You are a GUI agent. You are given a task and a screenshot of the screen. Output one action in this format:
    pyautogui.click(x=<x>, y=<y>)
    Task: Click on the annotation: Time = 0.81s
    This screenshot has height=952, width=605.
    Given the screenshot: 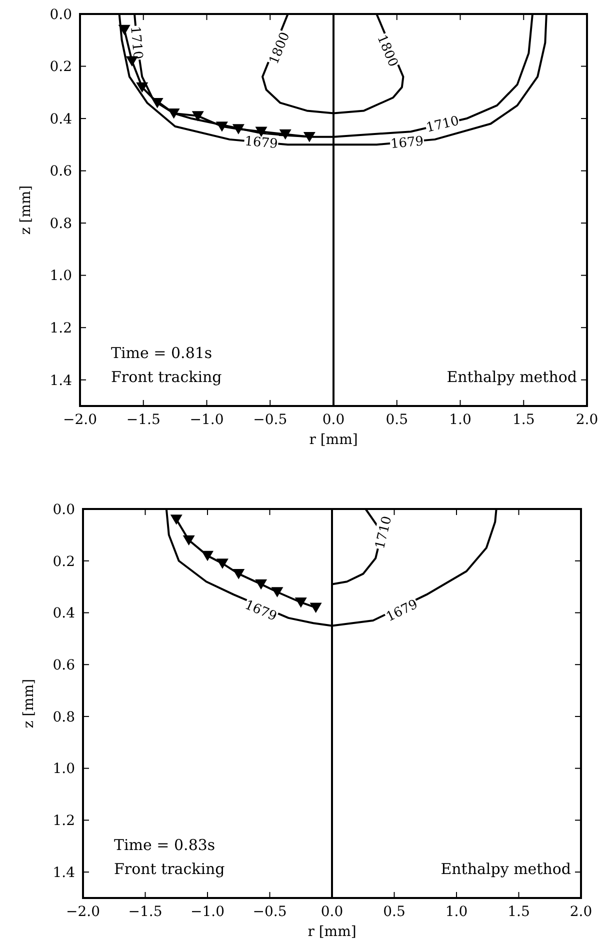 What is the action you would take?
    pyautogui.click(x=161, y=353)
    